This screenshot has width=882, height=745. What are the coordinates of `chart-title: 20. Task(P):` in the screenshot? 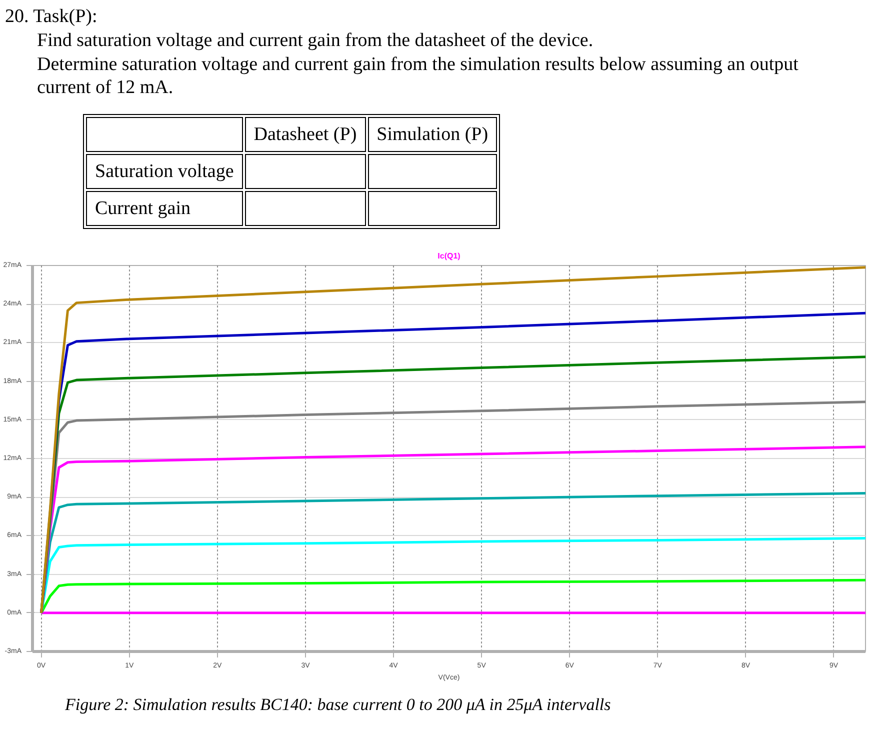 It's located at (51, 17).